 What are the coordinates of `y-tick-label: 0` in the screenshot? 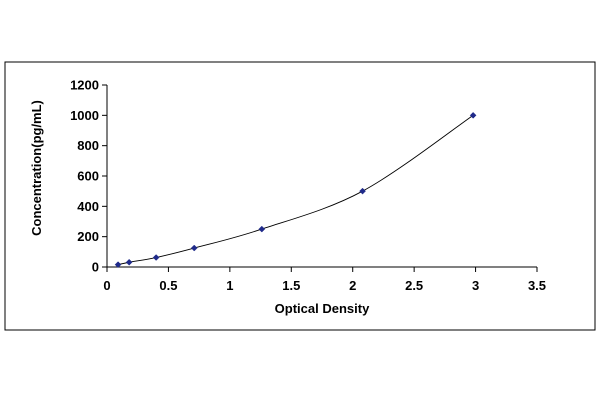 It's located at (95, 267).